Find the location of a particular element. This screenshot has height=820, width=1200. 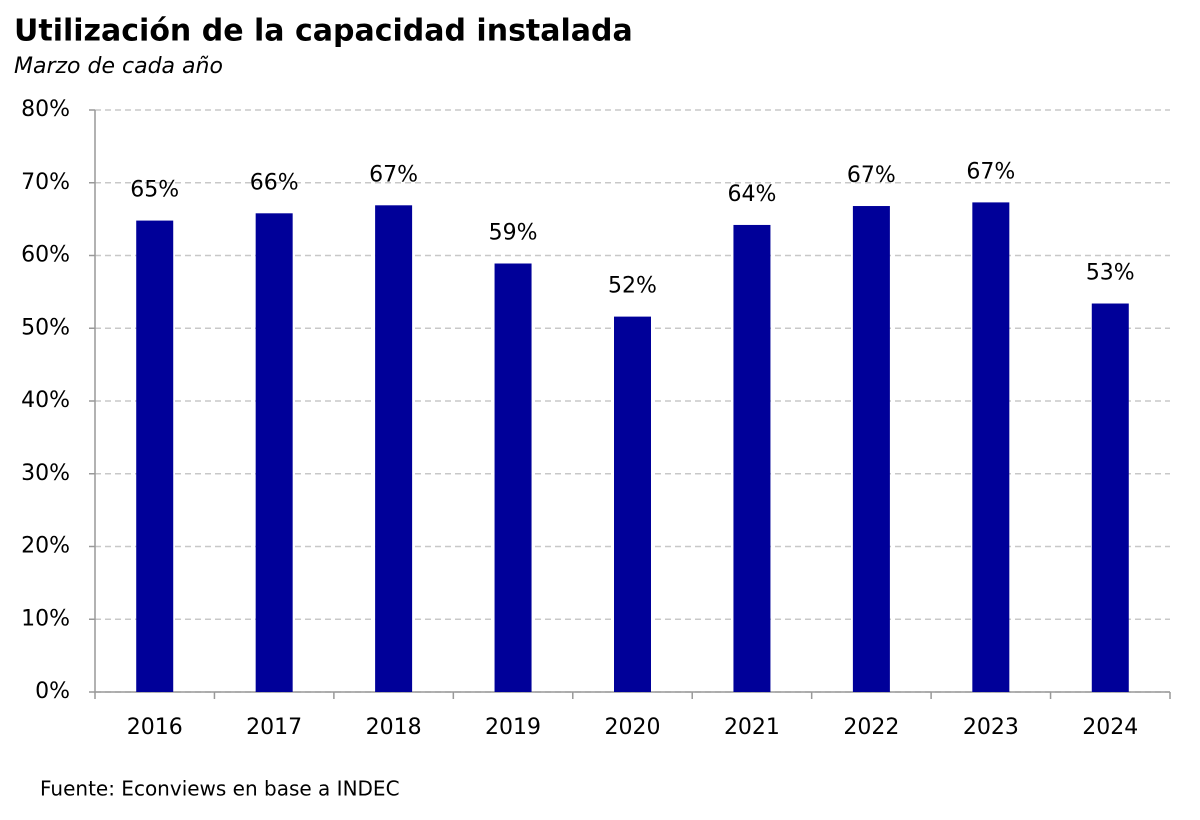

y-tick-label: 30% is located at coordinates (45, 473).